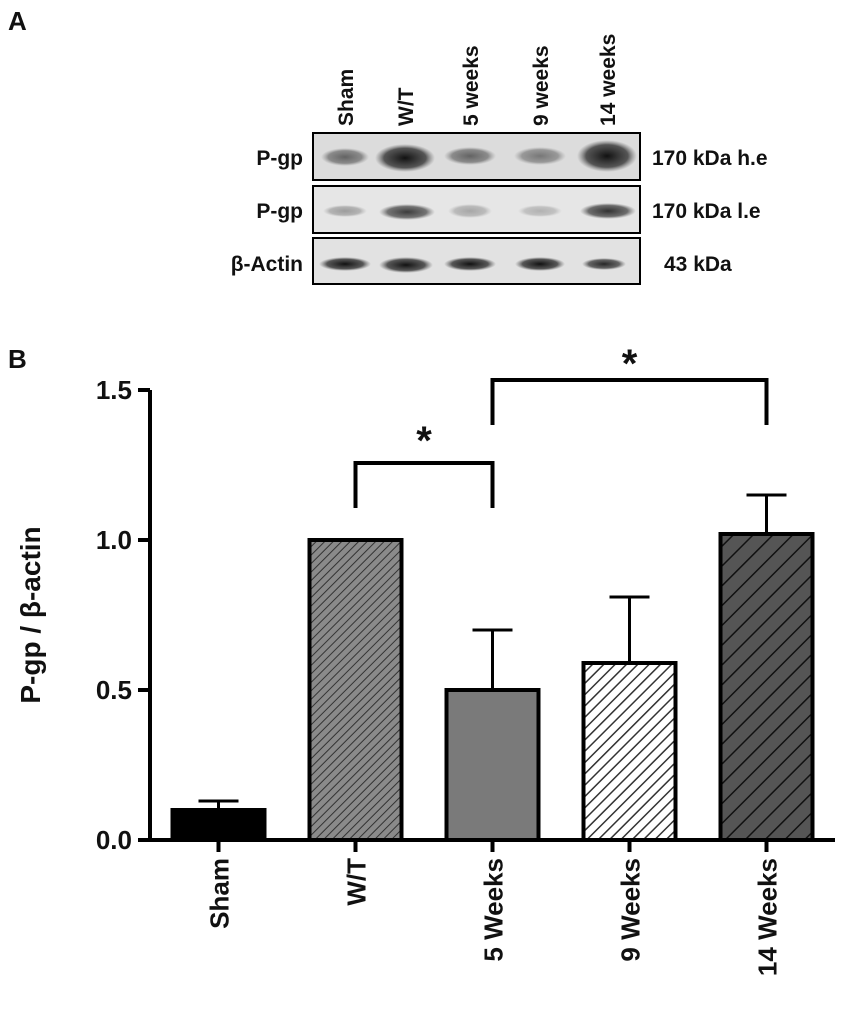 The height and width of the screenshot is (1028, 850). Describe the element at coordinates (114, 840) in the screenshot. I see `y-tick-label: 0.0` at that location.